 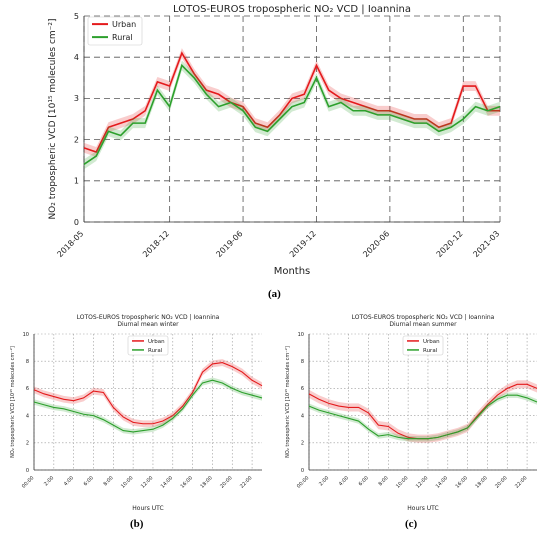 What do you see at coordinates (109, 481) in the screenshot?
I see `b-xtick-label: 8:00` at bounding box center [109, 481].